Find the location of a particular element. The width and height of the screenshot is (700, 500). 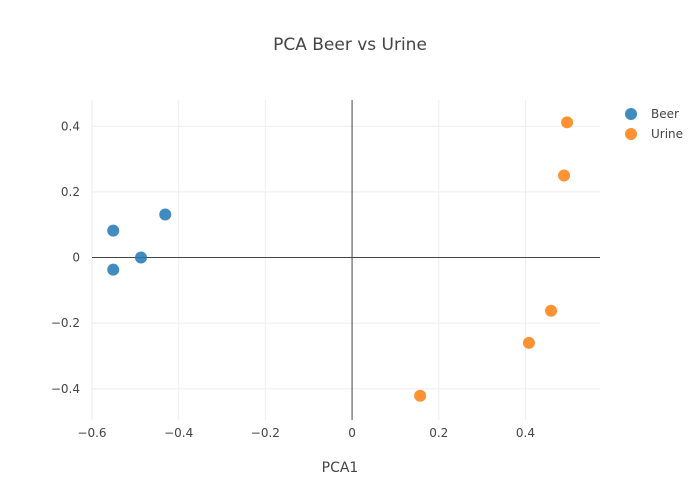

y-tick-label: 0.2 is located at coordinates (70, 192).